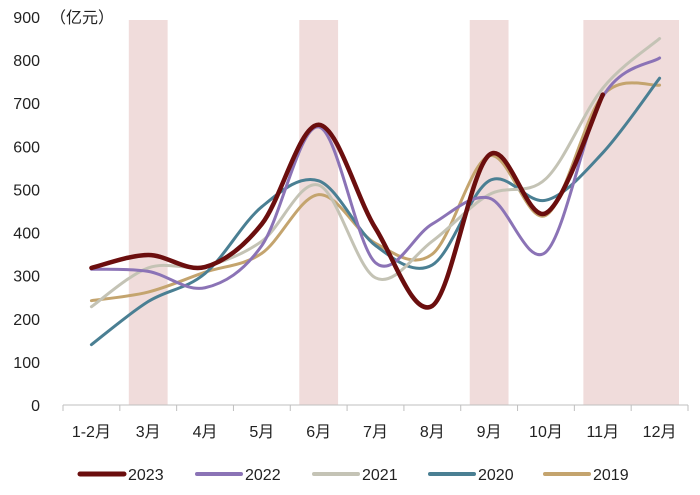 The height and width of the screenshot is (495, 700). I want to click on x-tick-label: 8月, so click(432, 432).